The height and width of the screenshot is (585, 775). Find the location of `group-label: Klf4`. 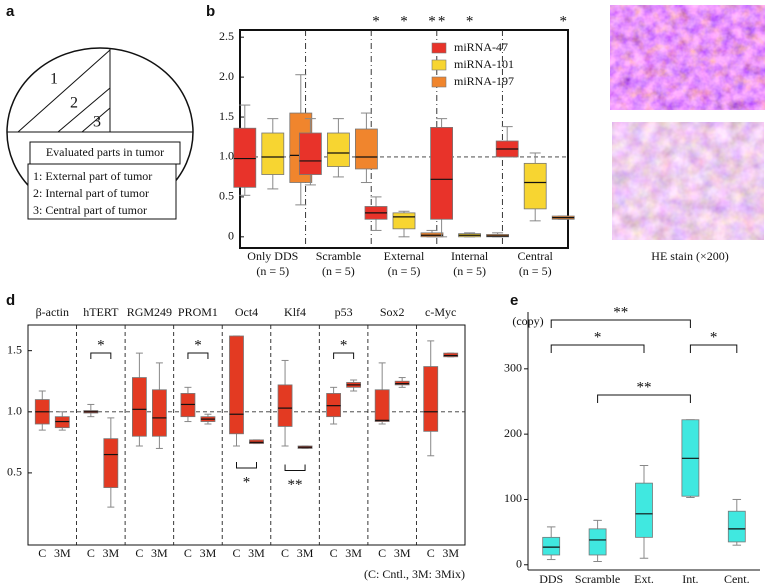

group-label: Klf4 is located at coordinates (295, 312).